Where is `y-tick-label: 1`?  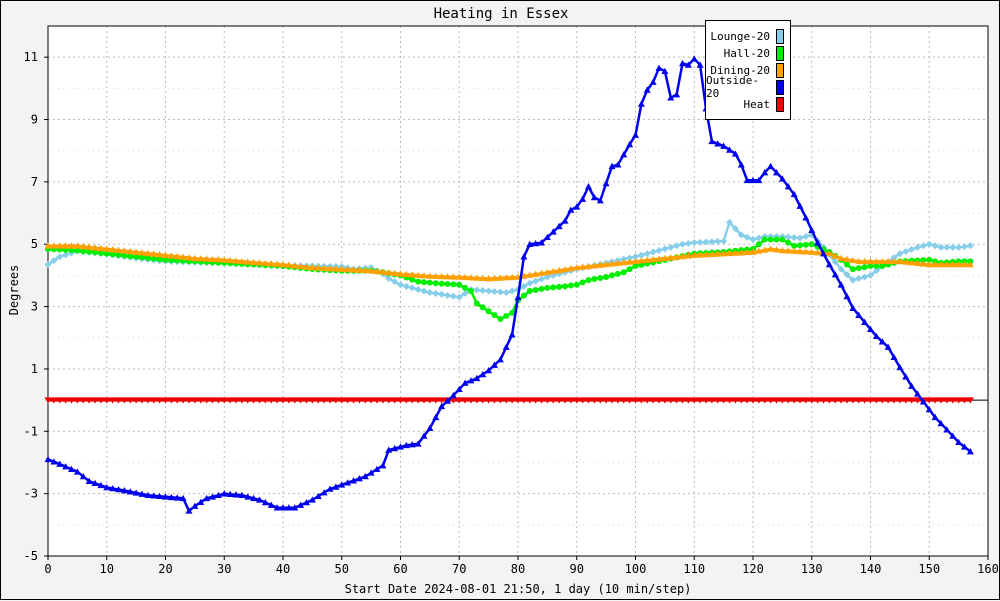 y-tick-label: 1 is located at coordinates (34, 369).